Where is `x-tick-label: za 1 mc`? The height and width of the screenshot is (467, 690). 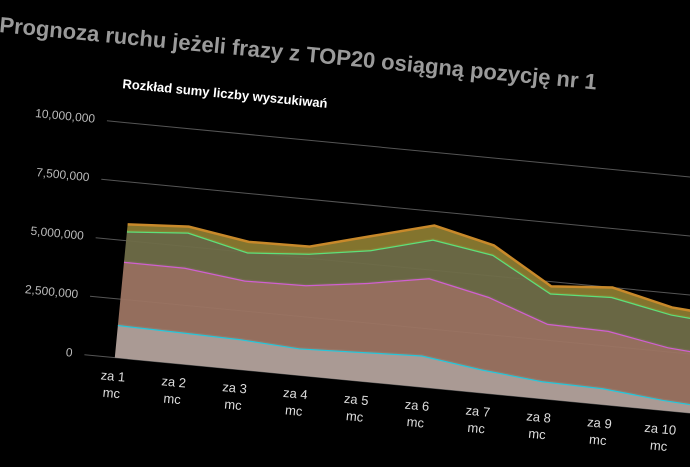
x-tick-label: za 1 mc is located at coordinates (113, 384).